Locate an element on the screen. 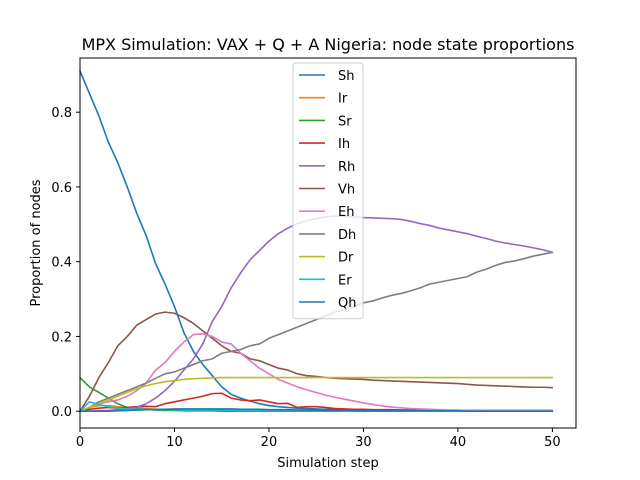 The height and width of the screenshot is (480, 640). y-axis-label: Proportion of nodes is located at coordinates (36, 242).